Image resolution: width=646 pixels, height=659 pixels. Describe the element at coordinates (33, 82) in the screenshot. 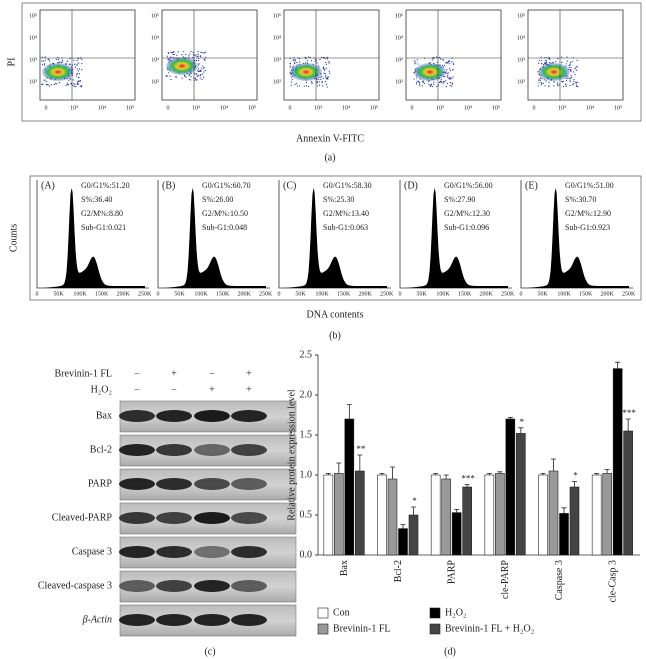

I see `y-tick-label: 10²` at that location.